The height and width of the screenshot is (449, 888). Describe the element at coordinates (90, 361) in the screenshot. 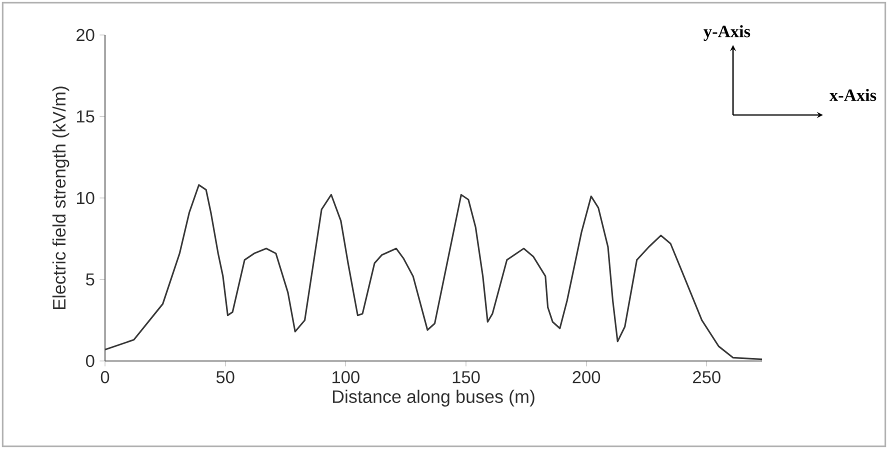

I see `y-tick-label: 0` at that location.